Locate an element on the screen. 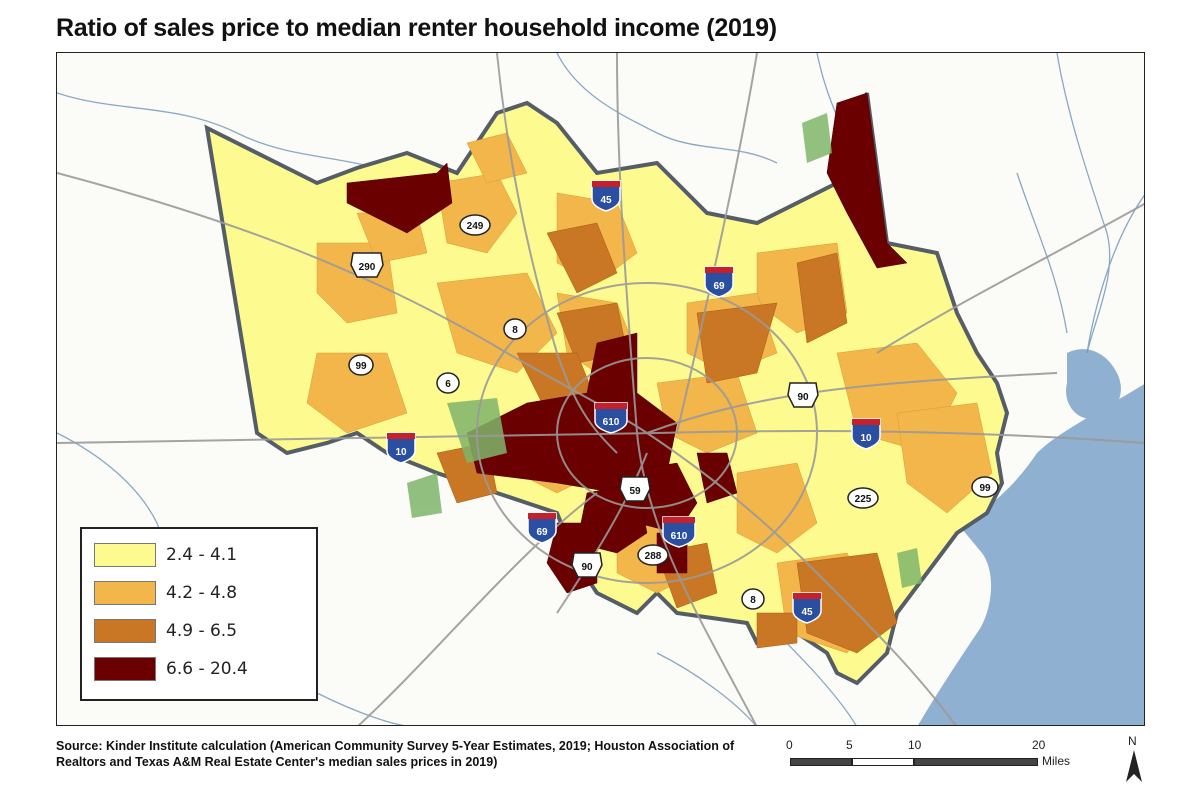  interstate-45-north-shield: 45 is located at coordinates (606, 196).